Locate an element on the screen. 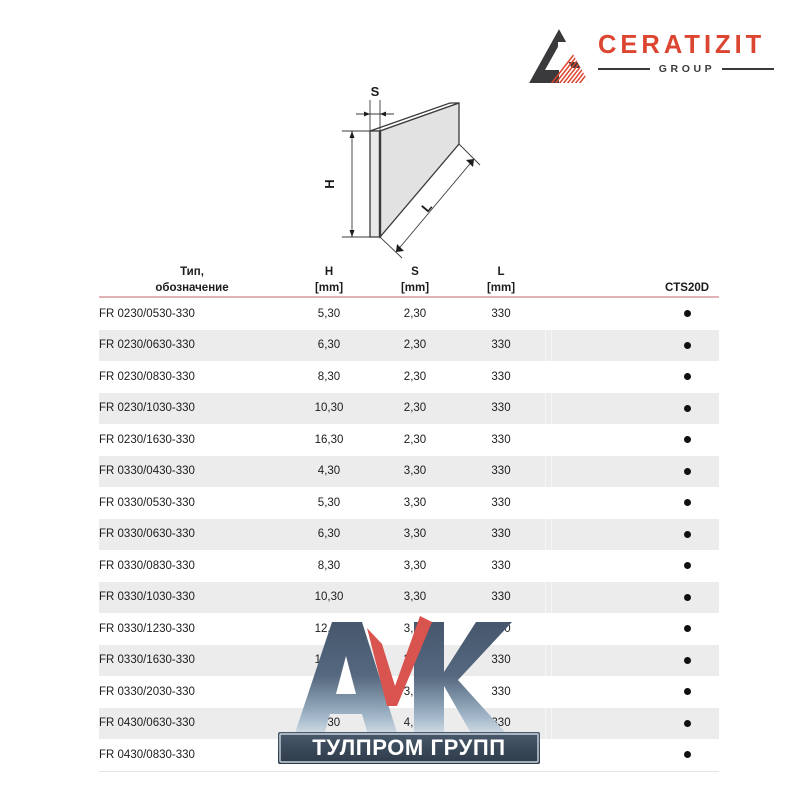 This screenshot has width=800, height=800. table-row: FR 0230/0830-330 8,30 2,30 330 is located at coordinates (409, 377).